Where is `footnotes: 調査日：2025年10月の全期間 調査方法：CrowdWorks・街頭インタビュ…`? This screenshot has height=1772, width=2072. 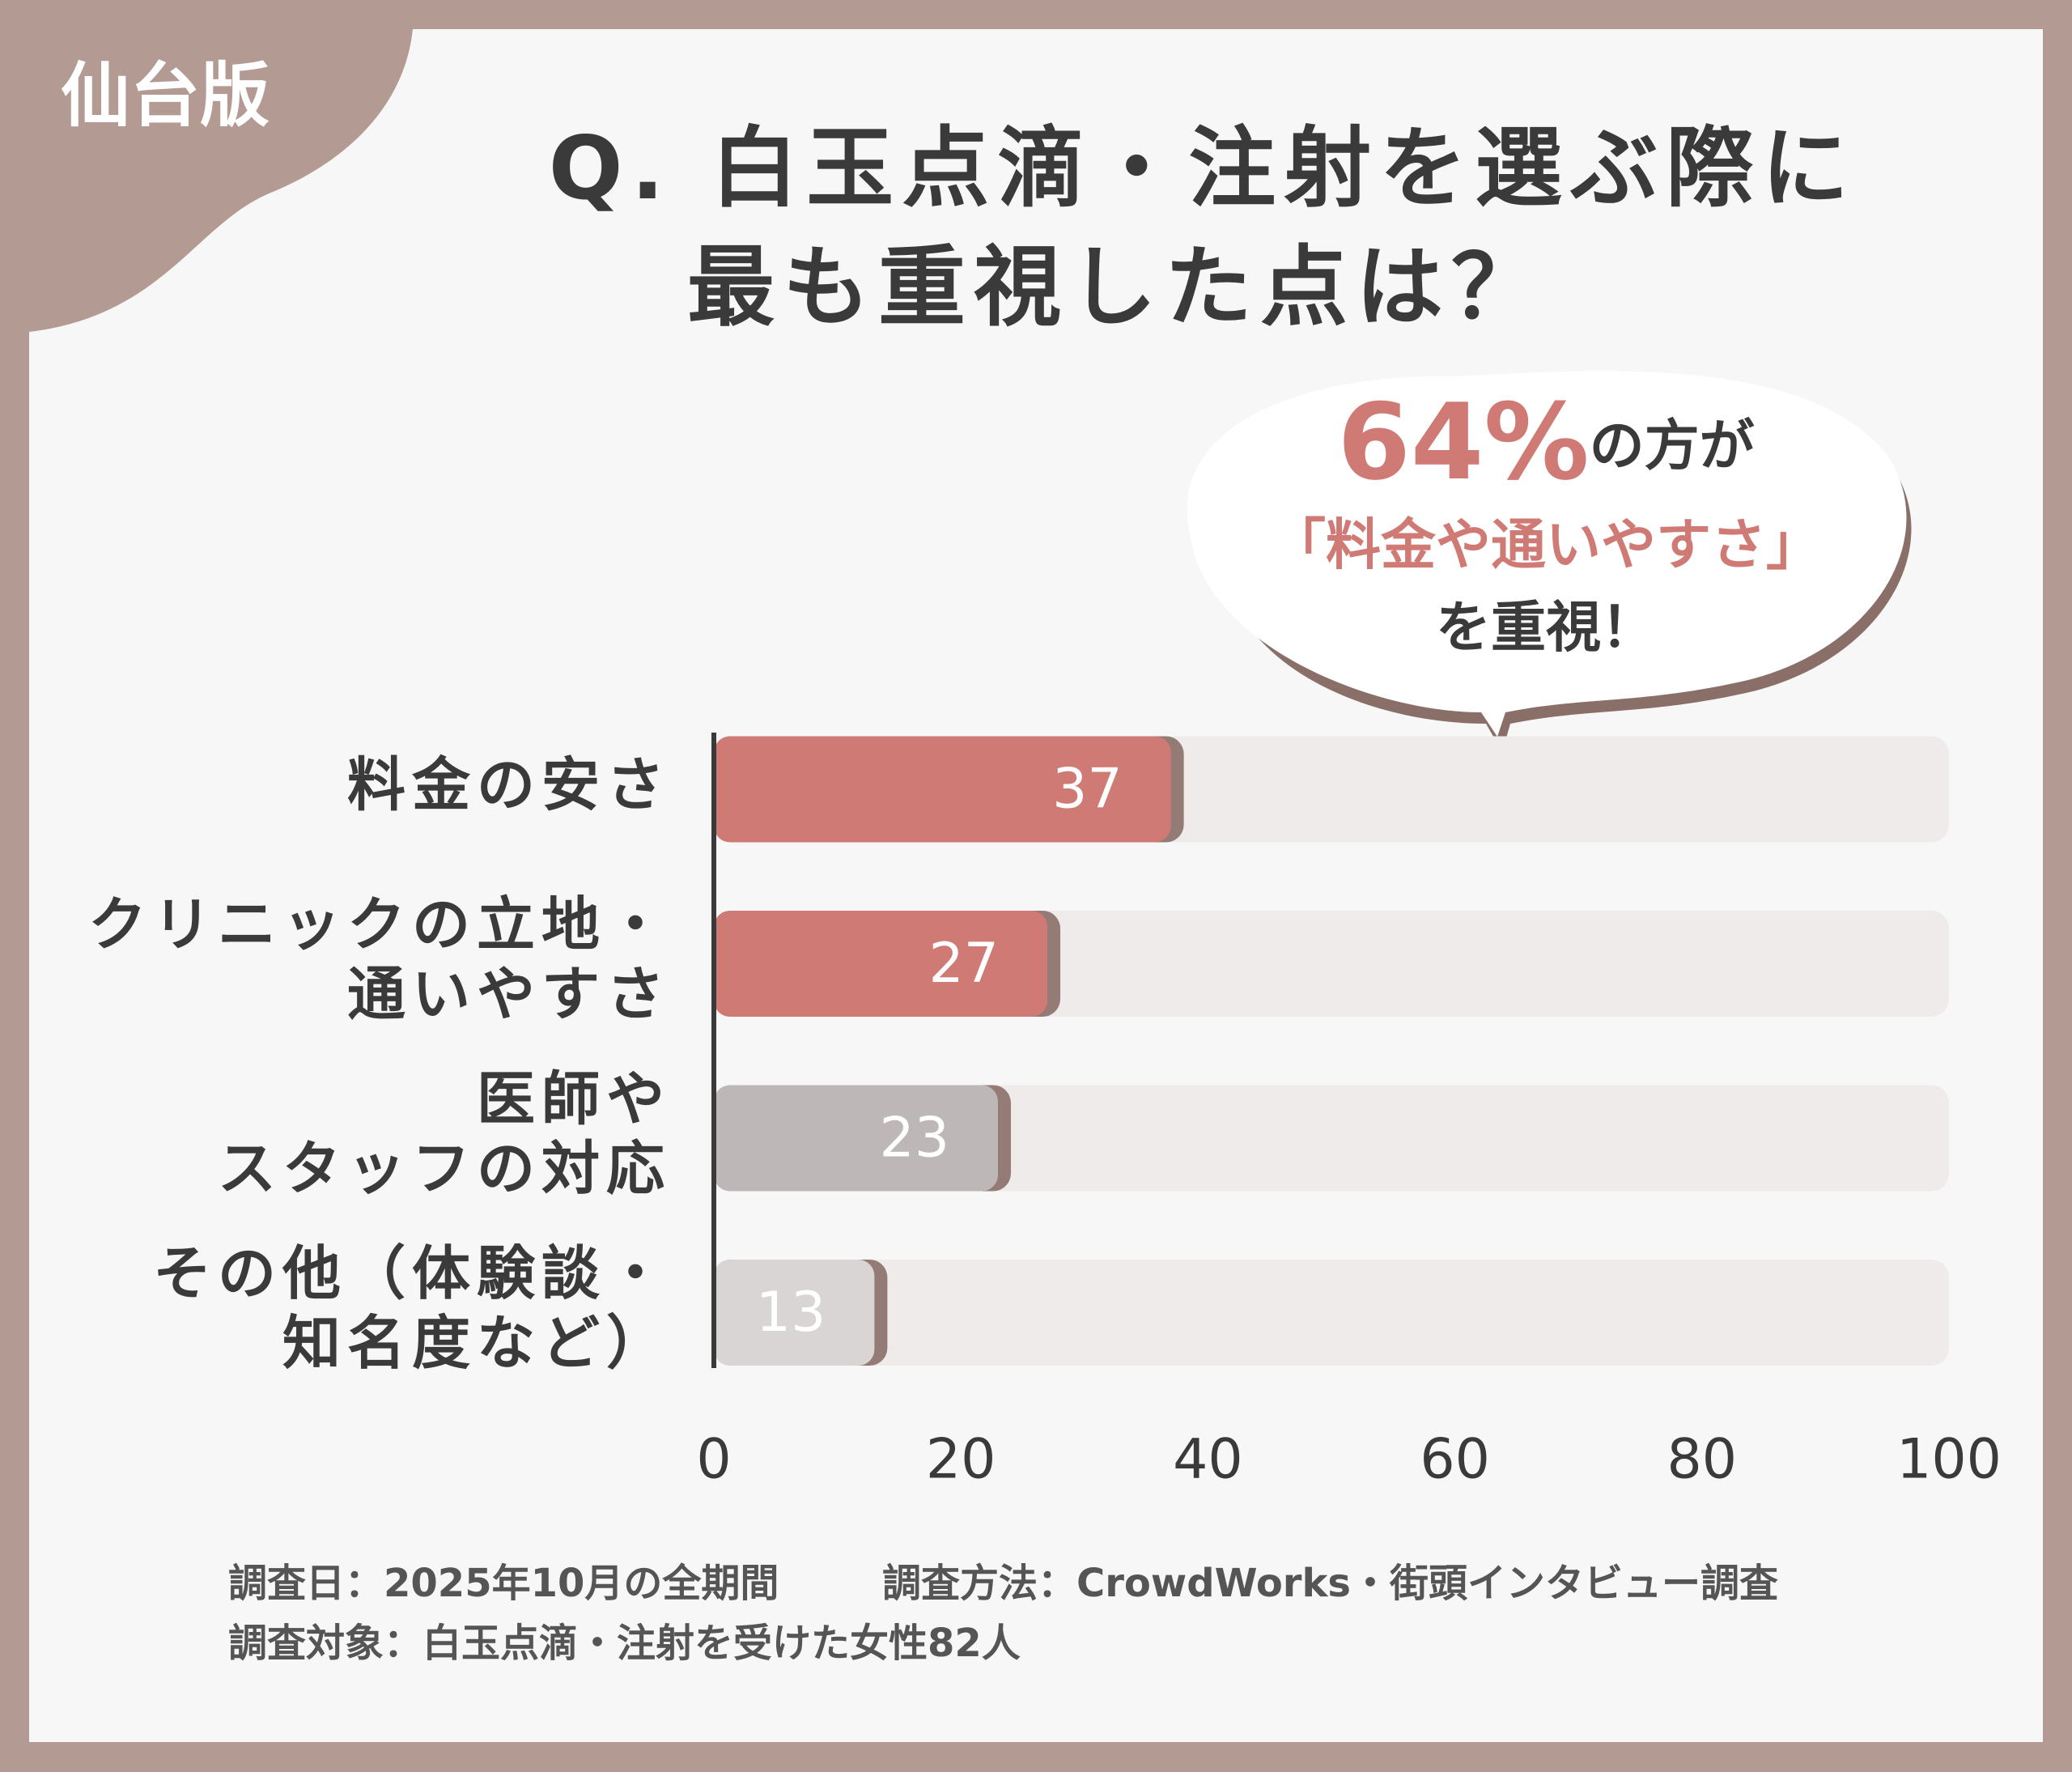
footnotes: 調査日：2025年10月の全期間 調査方法：CrowdWorks・街頭インタビュ… is located at coordinates (1003, 1614).